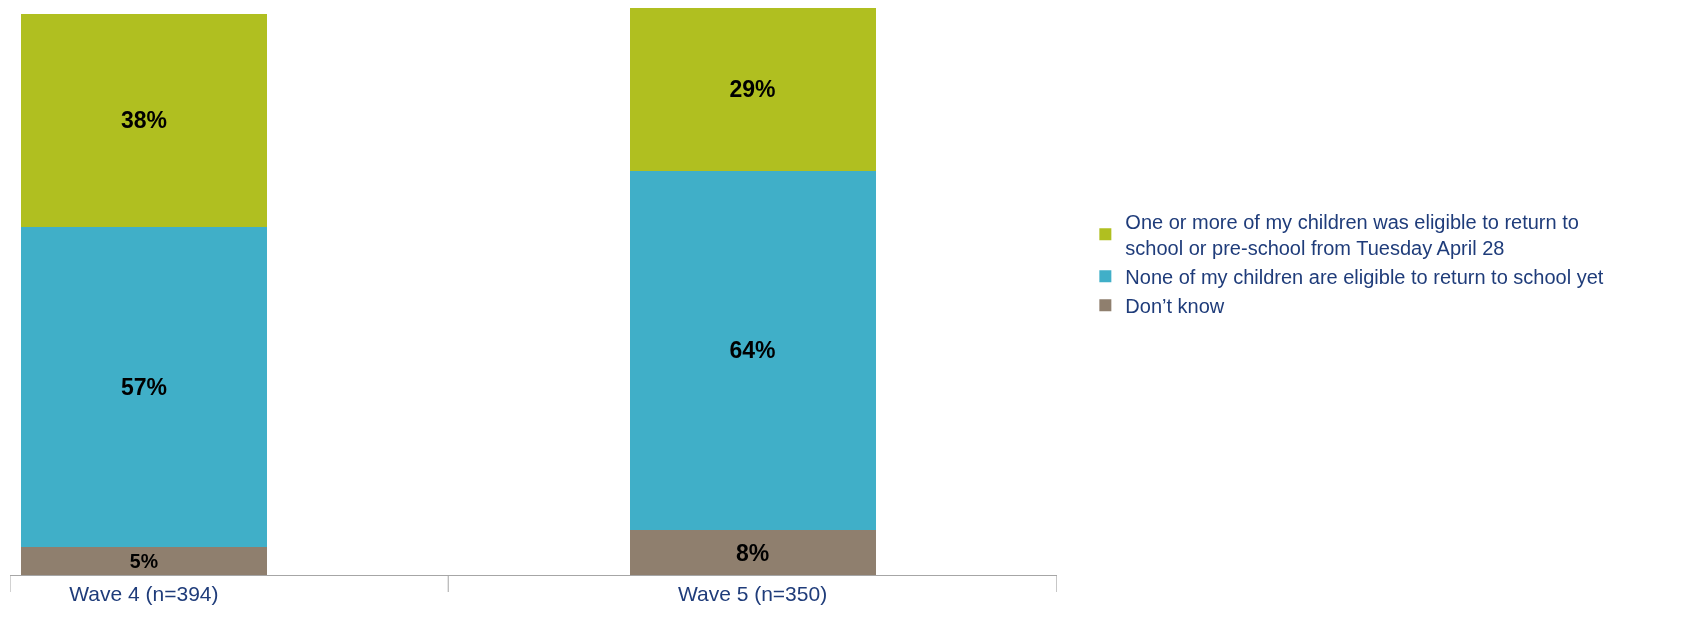  I want to click on data-label: 29%, so click(752, 89).